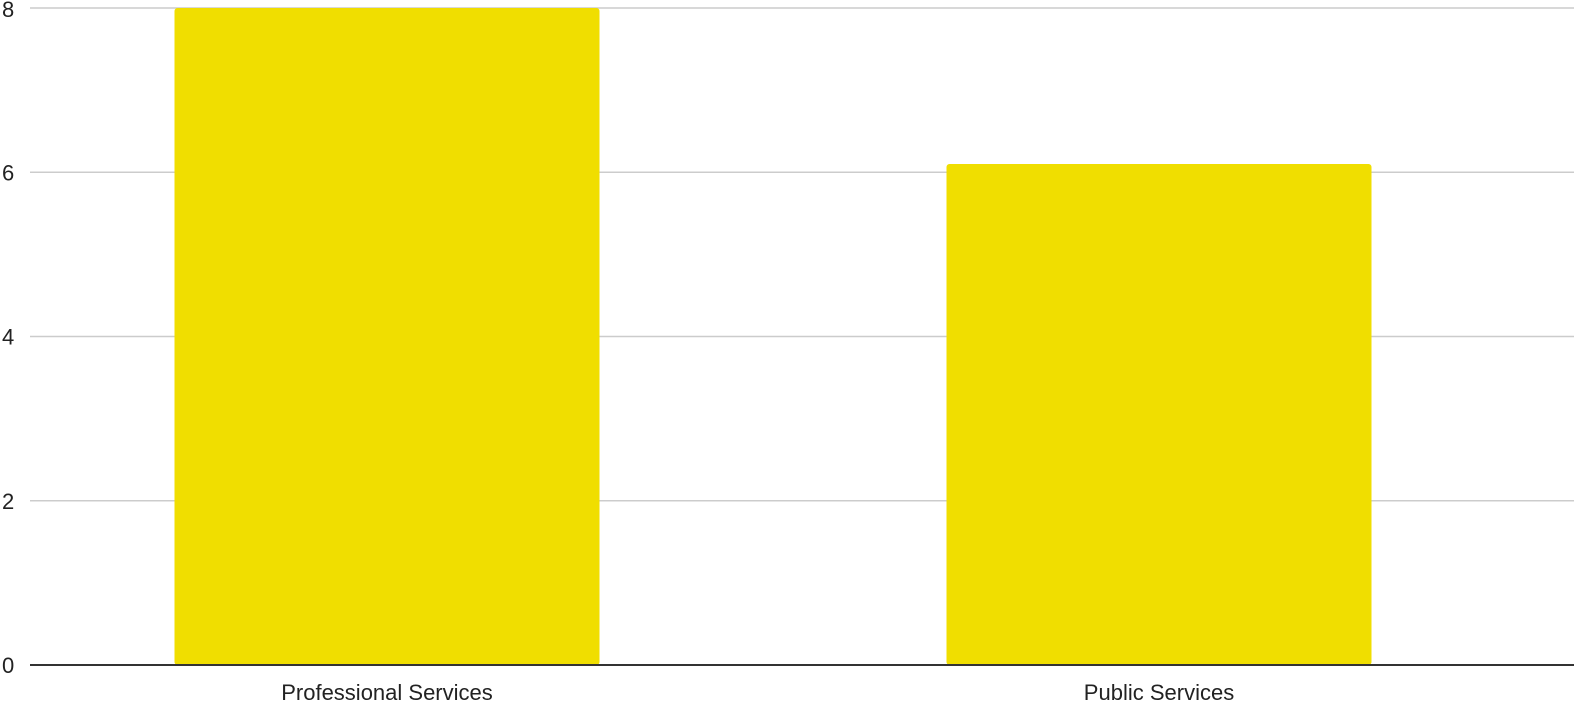 This screenshot has width=1574, height=706. I want to click on y-tick-label: 8, so click(8, 11).